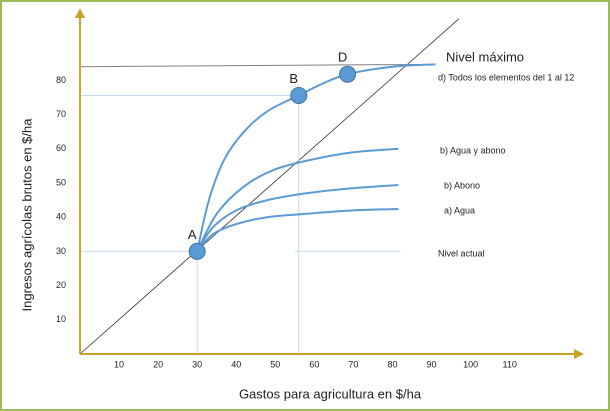 The image size is (610, 411). What do you see at coordinates (342, 57) in the screenshot?
I see `point-label: D` at bounding box center [342, 57].